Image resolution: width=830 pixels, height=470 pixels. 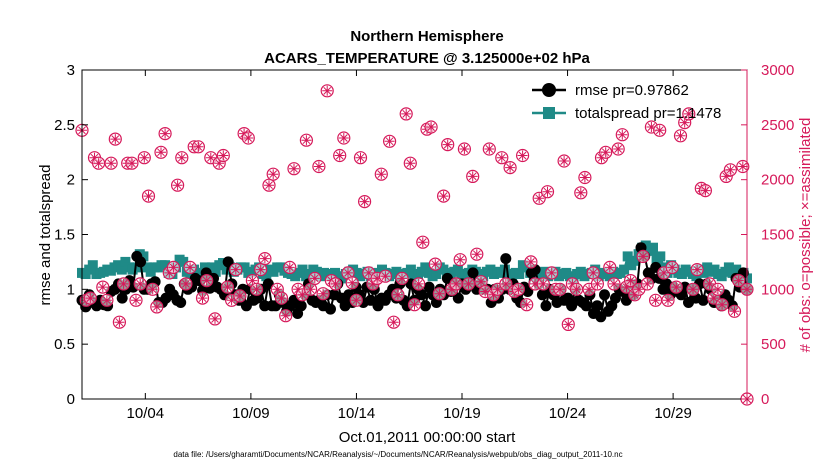 What do you see at coordinates (773, 344) in the screenshot?
I see `y-right-tick-label: 500` at bounding box center [773, 344].